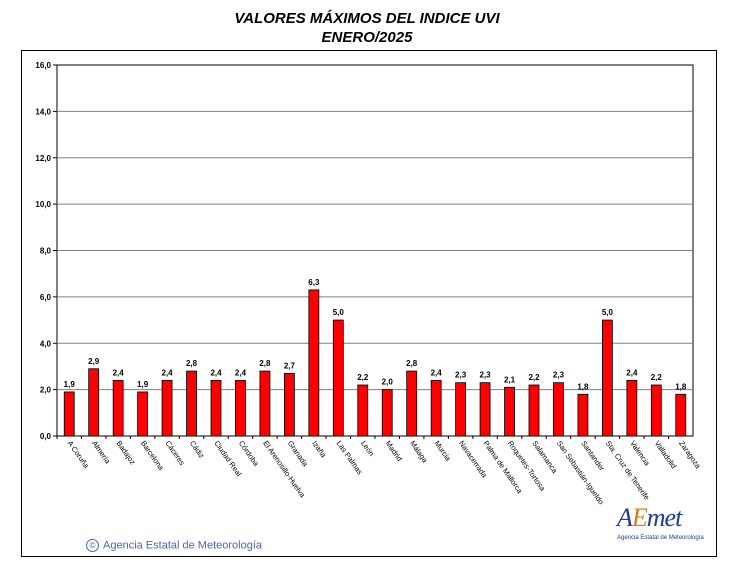 The image size is (734, 569). Describe the element at coordinates (510, 379) in the screenshot. I see `bar-value-label: 2,1` at that location.